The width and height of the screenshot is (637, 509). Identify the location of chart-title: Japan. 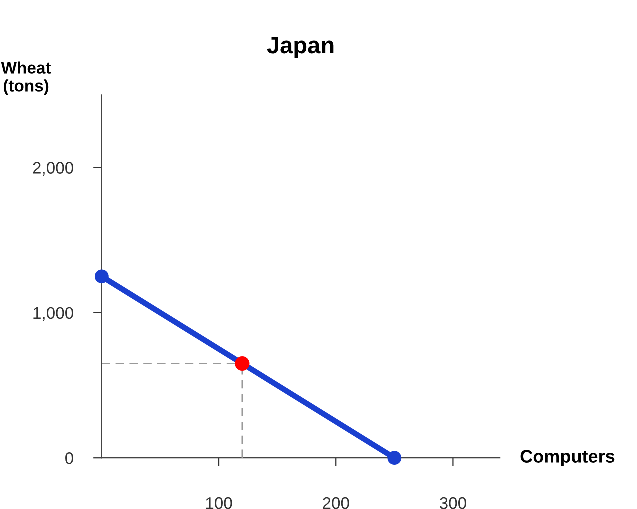
(300, 47).